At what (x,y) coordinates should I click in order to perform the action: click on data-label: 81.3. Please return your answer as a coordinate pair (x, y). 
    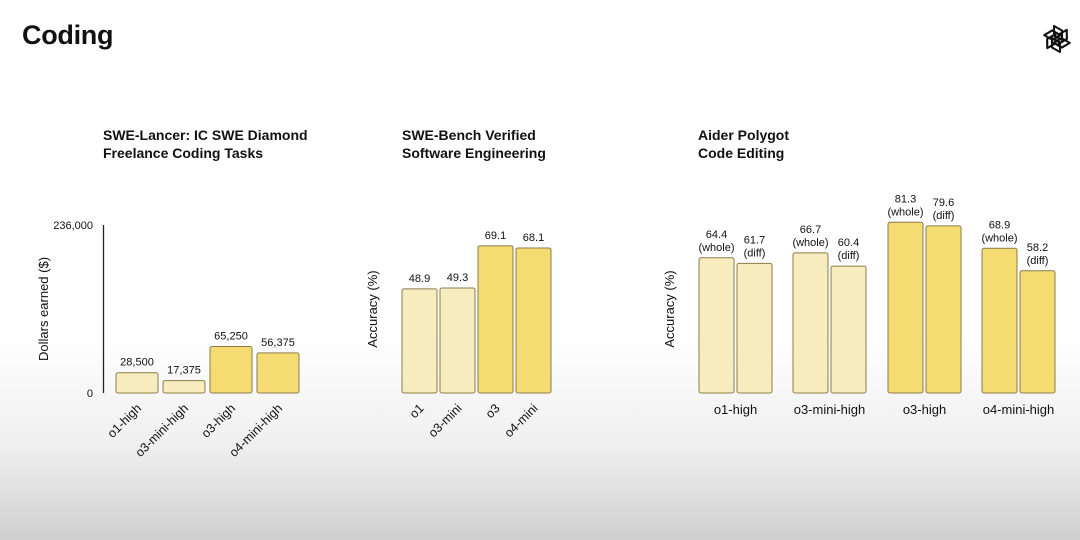
    Looking at the image, I should click on (905, 199).